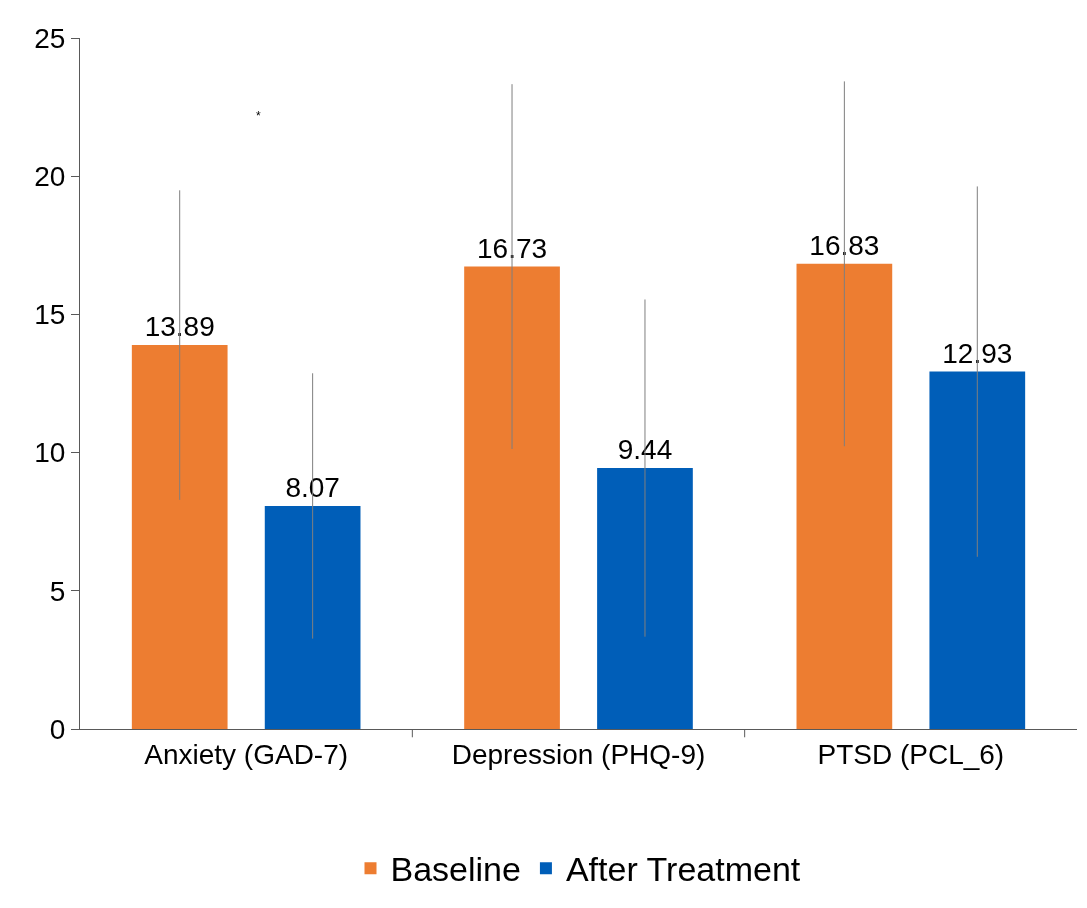 The height and width of the screenshot is (908, 1087). I want to click on x-tick-label: Depression (PHQ-9), so click(578, 754).